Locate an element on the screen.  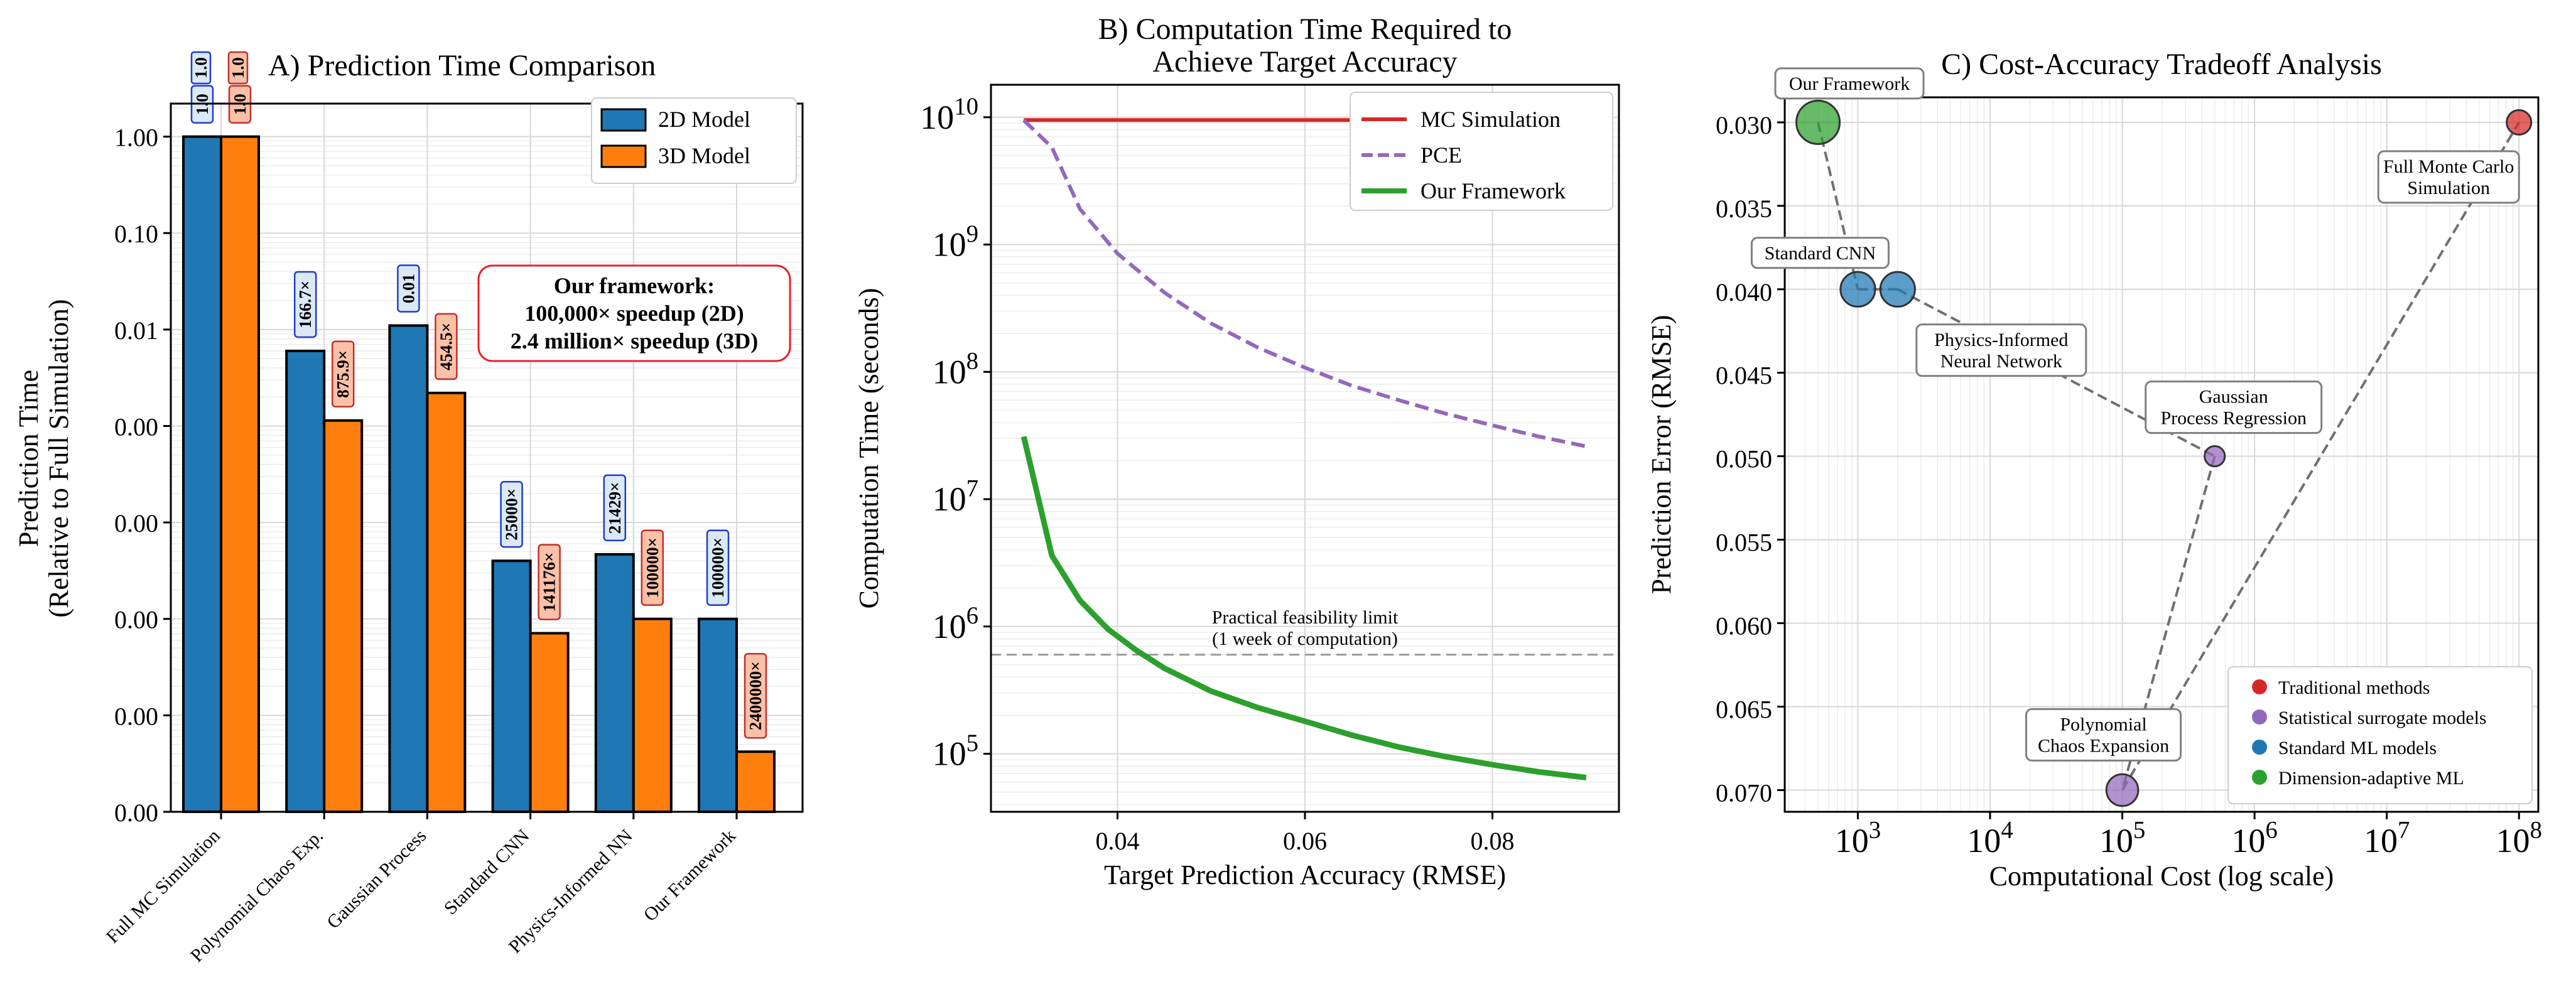
value-label-group: 100000× is located at coordinates (718, 567).